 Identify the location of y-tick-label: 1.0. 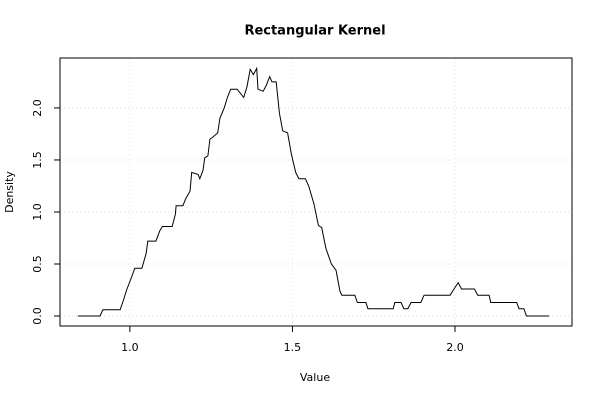
(37, 212).